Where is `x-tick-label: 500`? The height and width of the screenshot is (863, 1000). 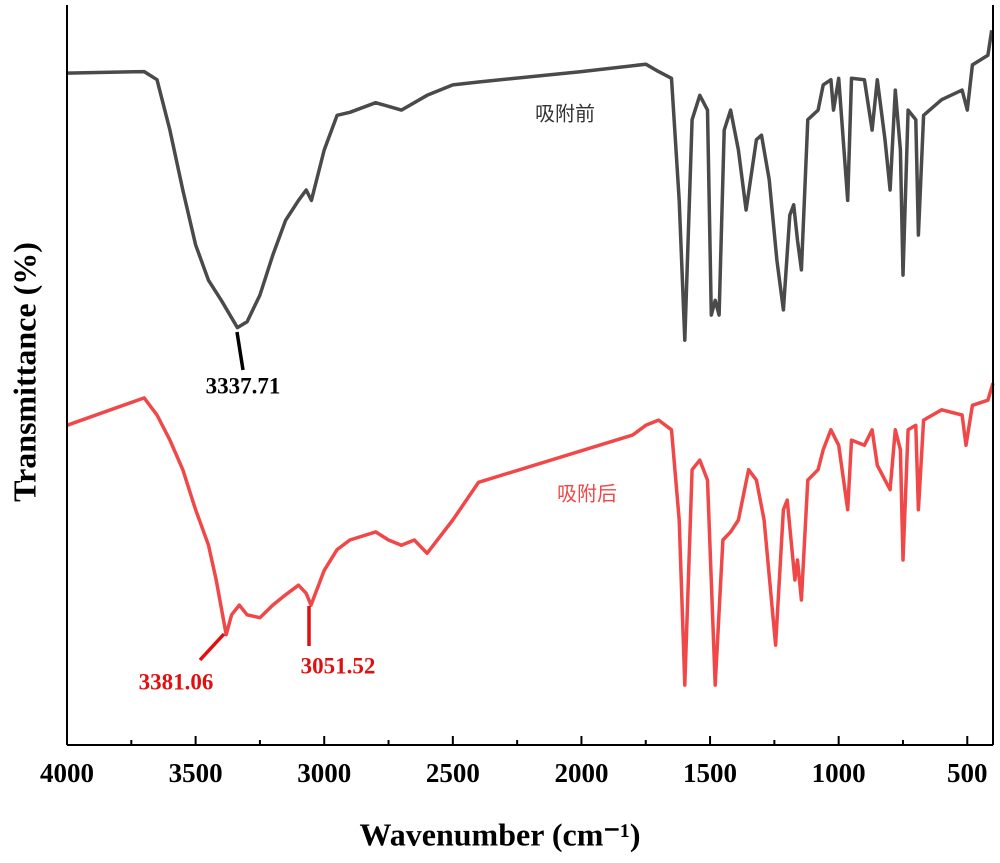
x-tick-label: 500 is located at coordinates (967, 773).